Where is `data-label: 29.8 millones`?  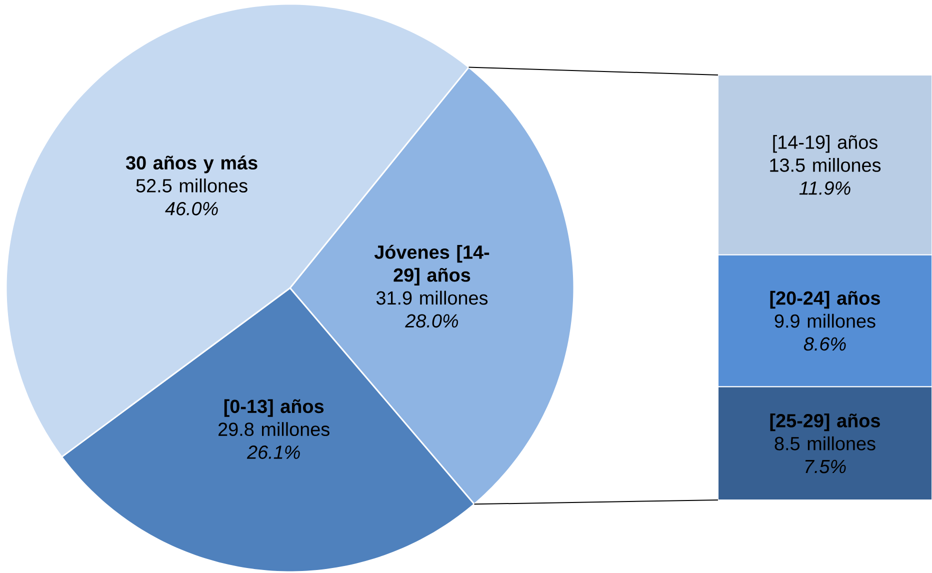 data-label: 29.8 millones is located at coordinates (274, 429).